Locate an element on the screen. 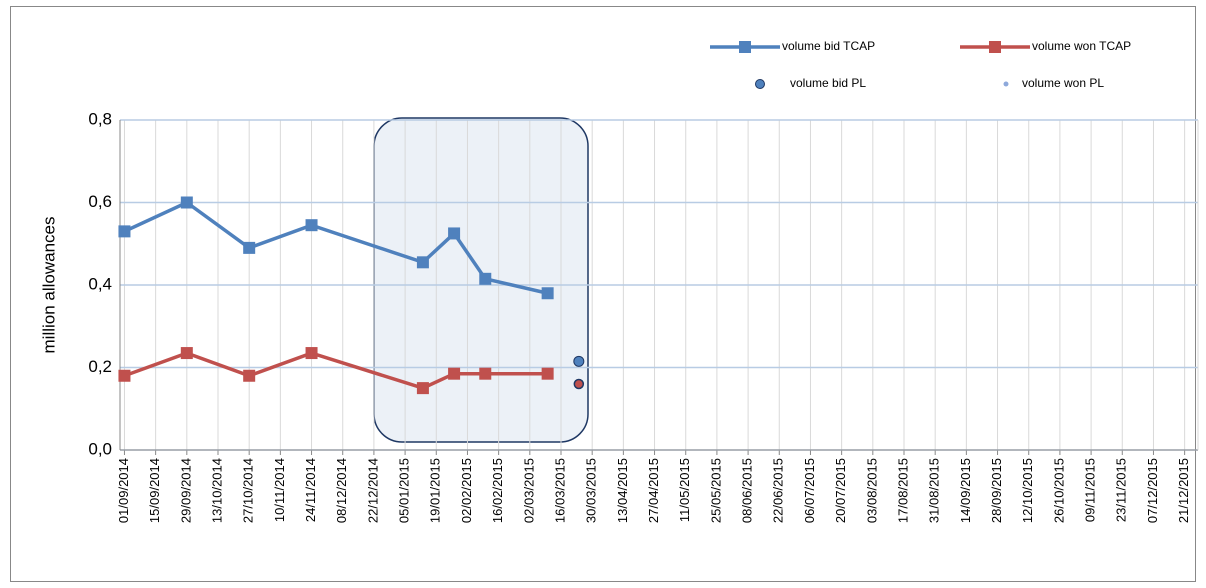 Image resolution: width=1206 pixels, height=588 pixels. x-tick-label: 09/11/2015 is located at coordinates (1090, 490).